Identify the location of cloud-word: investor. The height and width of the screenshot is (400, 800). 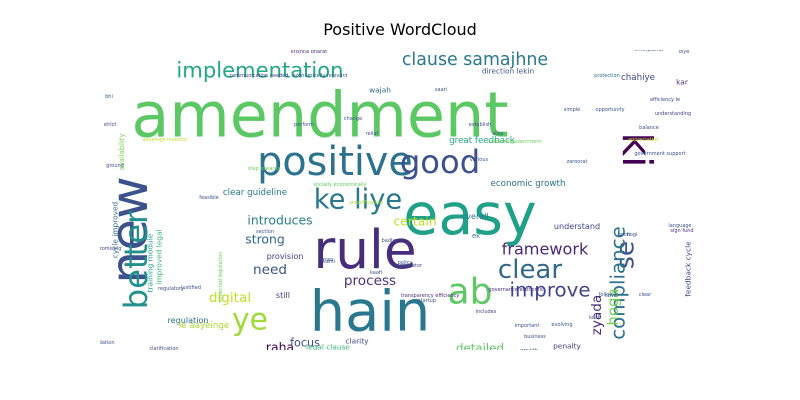
(412, 266).